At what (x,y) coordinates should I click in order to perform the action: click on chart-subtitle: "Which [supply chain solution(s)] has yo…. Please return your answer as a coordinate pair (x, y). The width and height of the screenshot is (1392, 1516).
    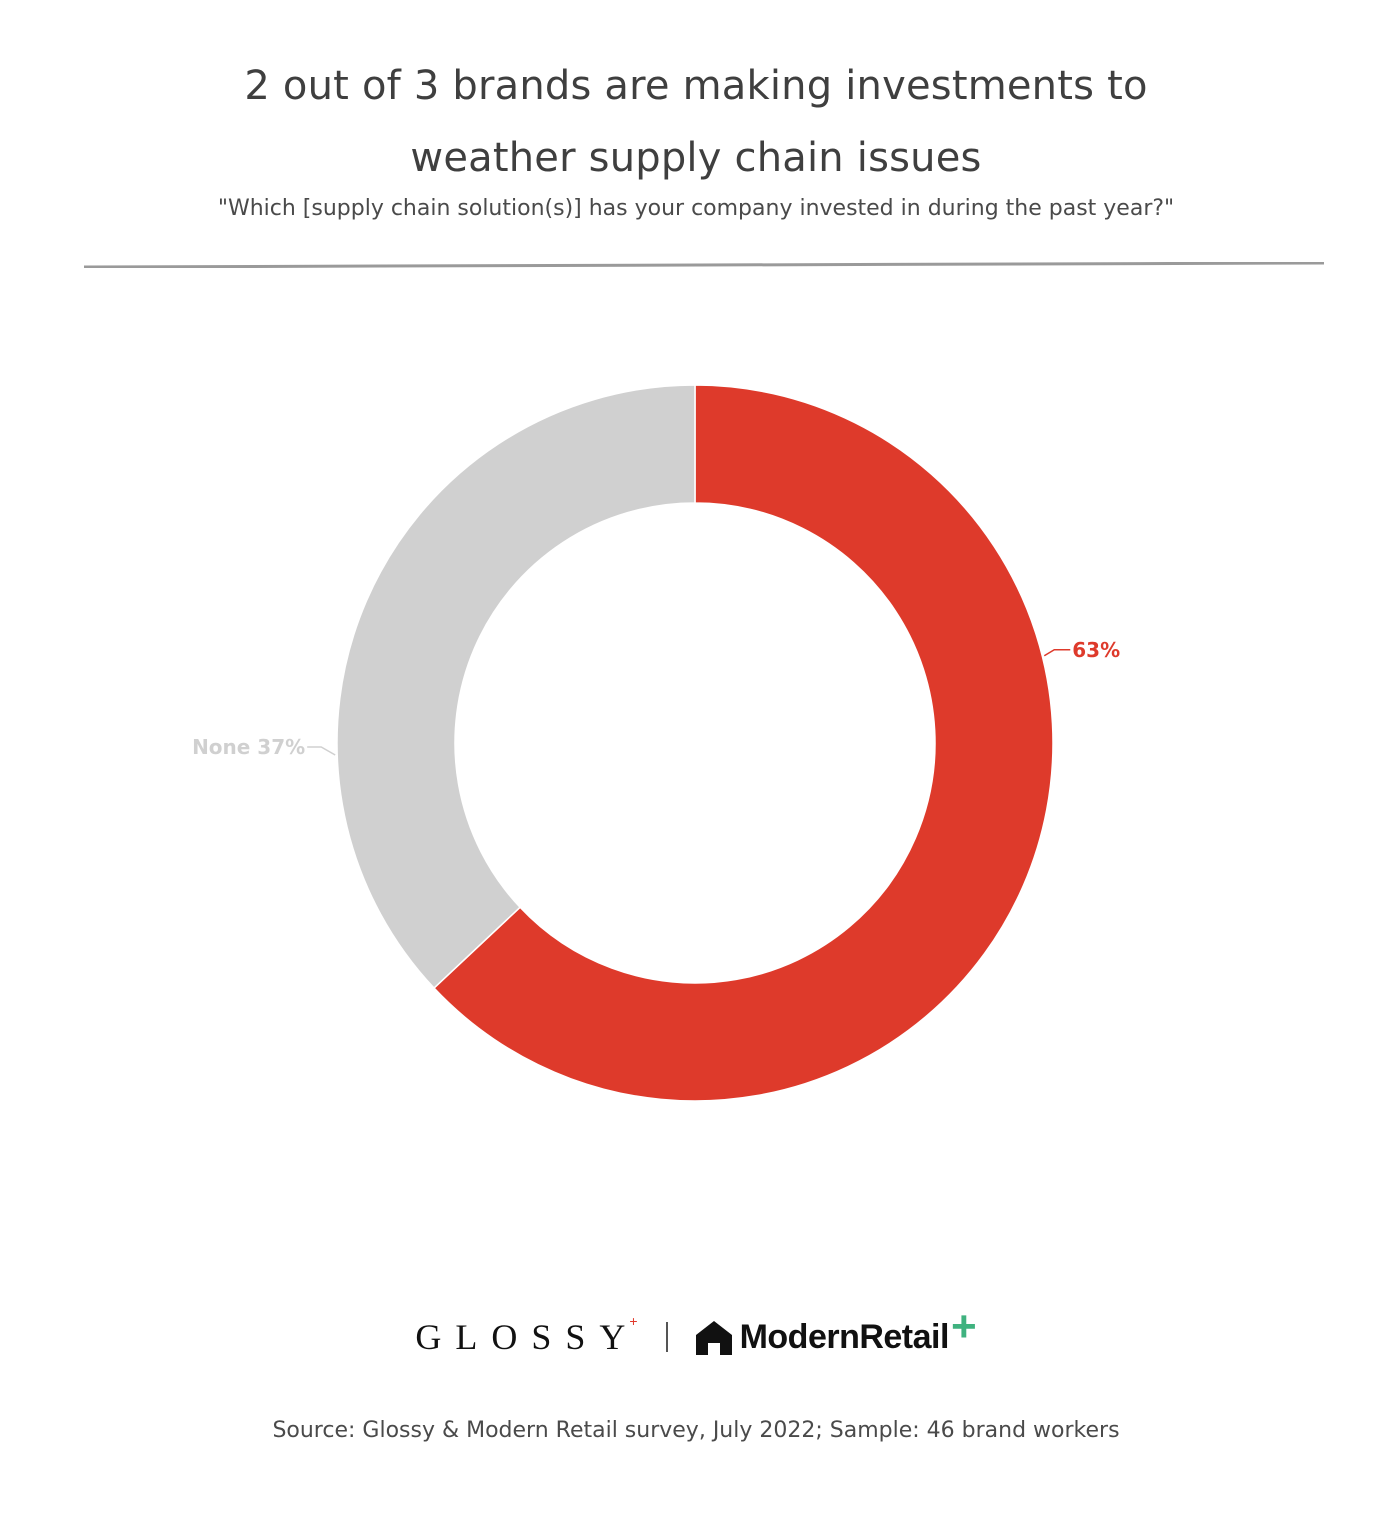
    Looking at the image, I should click on (696, 208).